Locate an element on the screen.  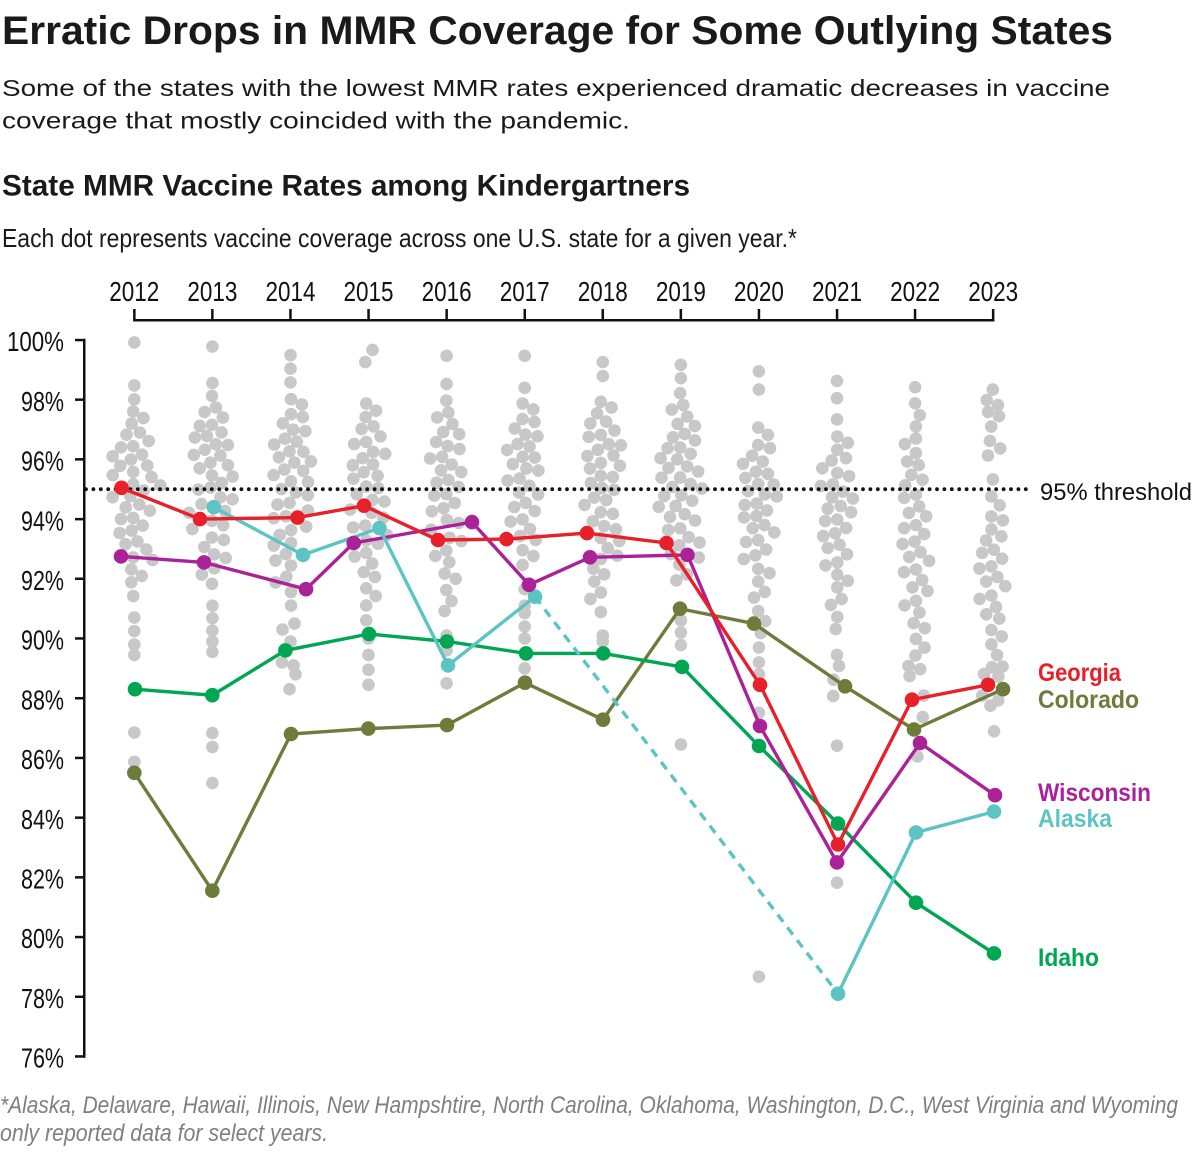
svg-text: Wisconsin is located at coordinates (1094, 793).